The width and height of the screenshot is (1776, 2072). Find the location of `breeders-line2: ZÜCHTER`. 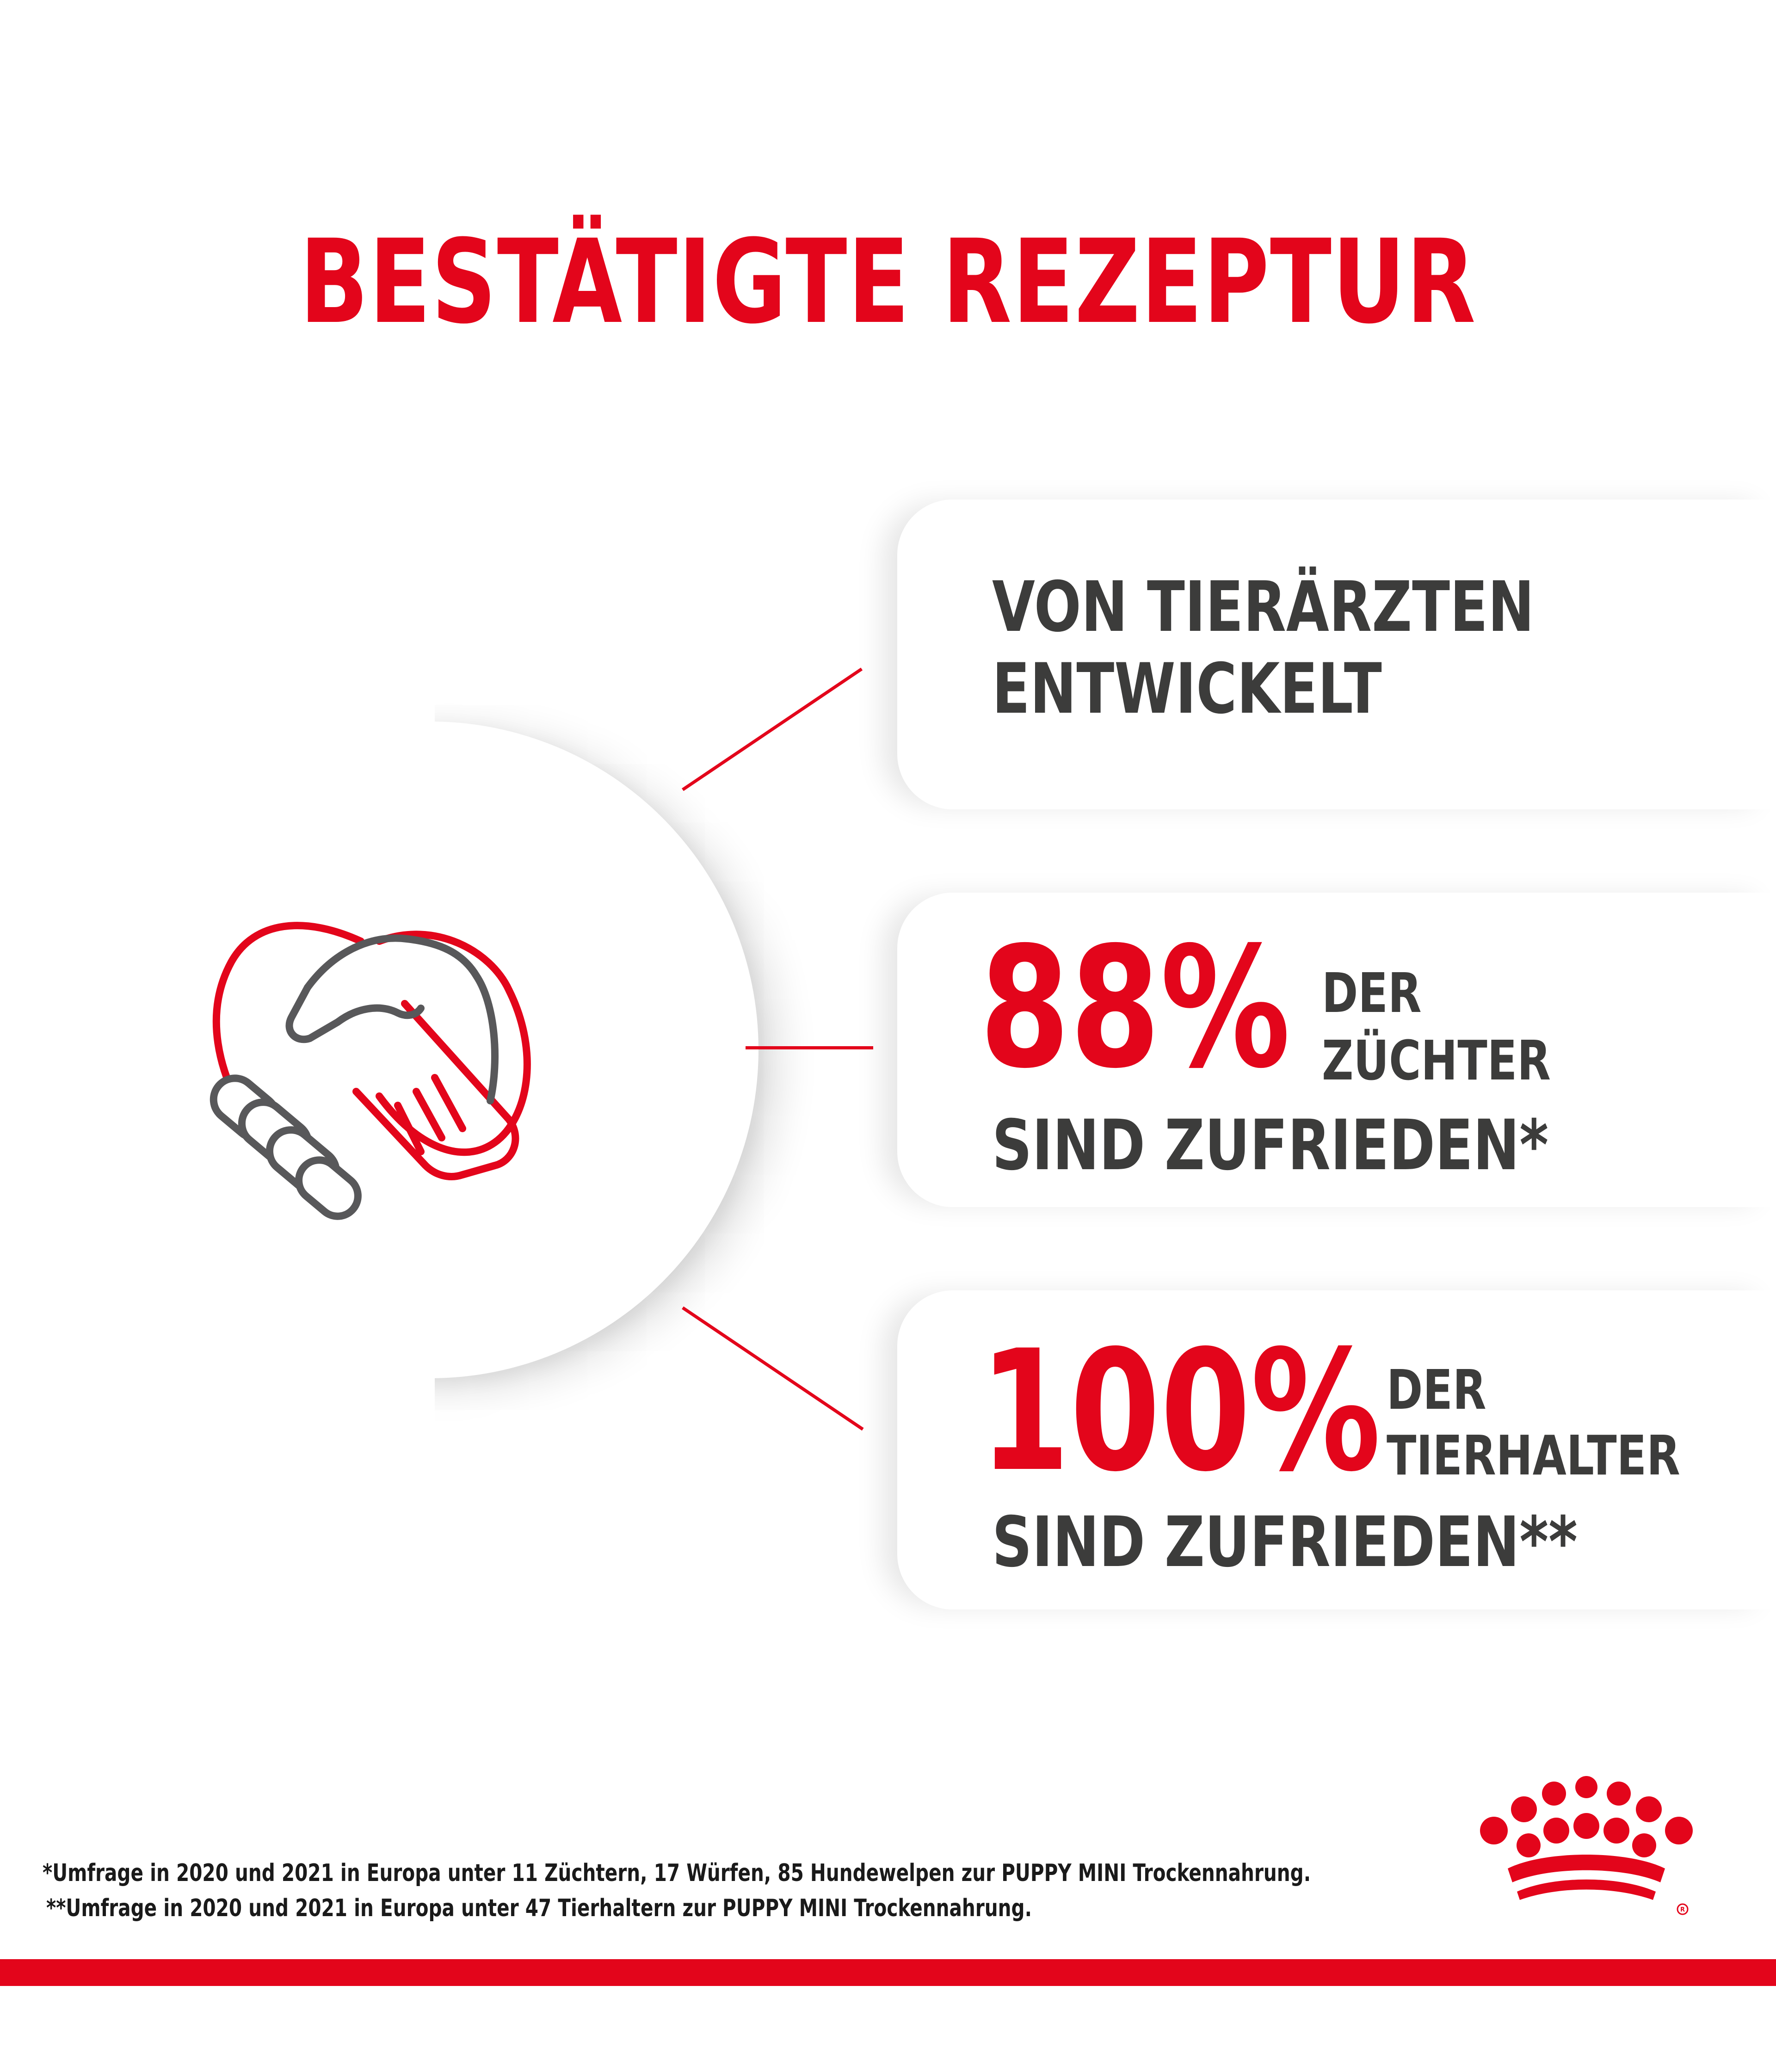

breeders-line2: ZÜCHTER is located at coordinates (1437, 1060).